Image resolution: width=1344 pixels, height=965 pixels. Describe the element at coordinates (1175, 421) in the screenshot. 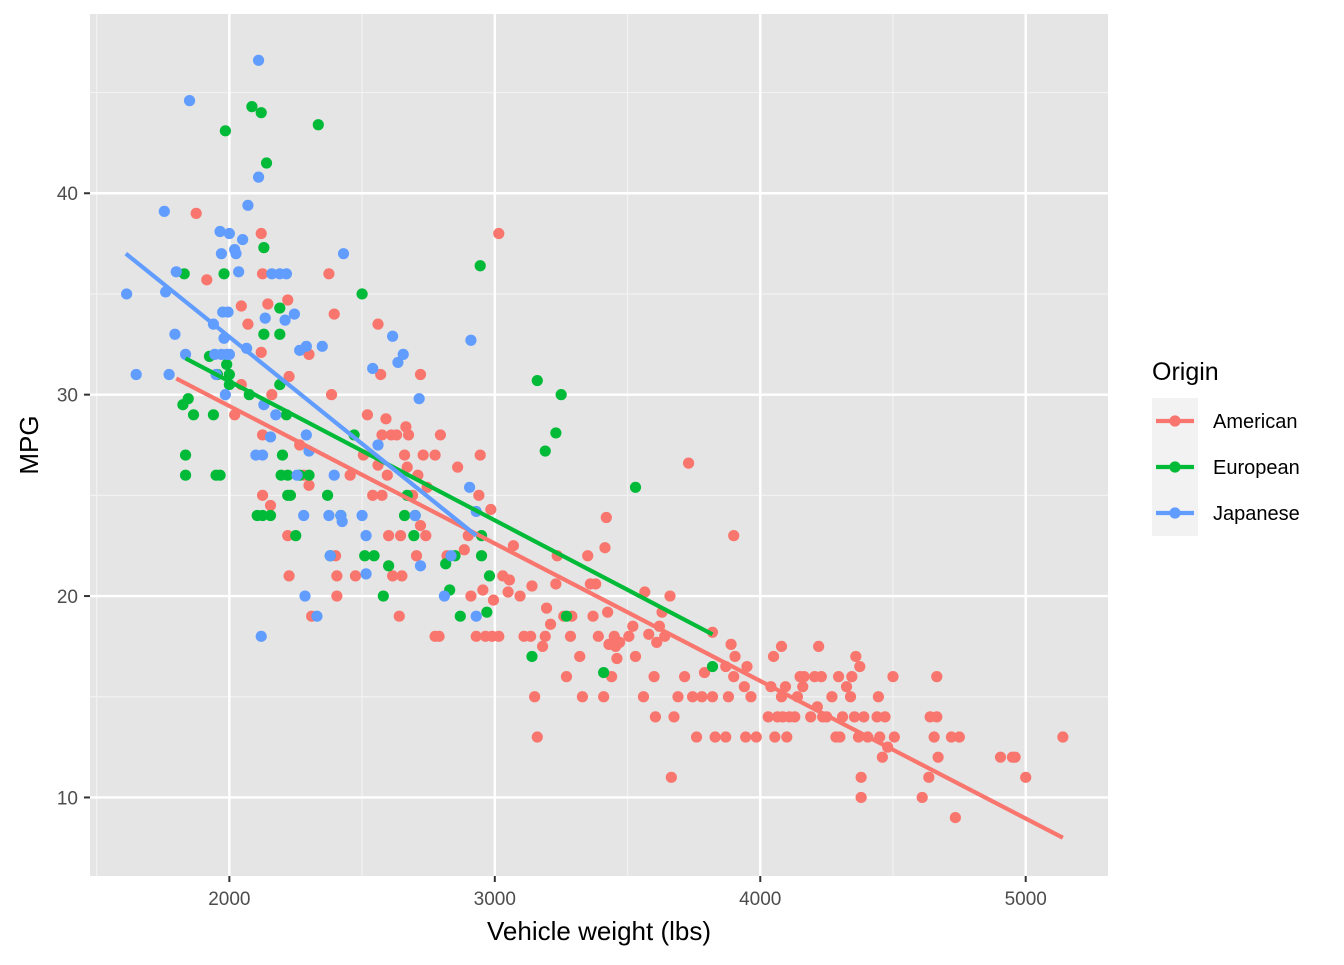

I see `legend-key-point` at that location.